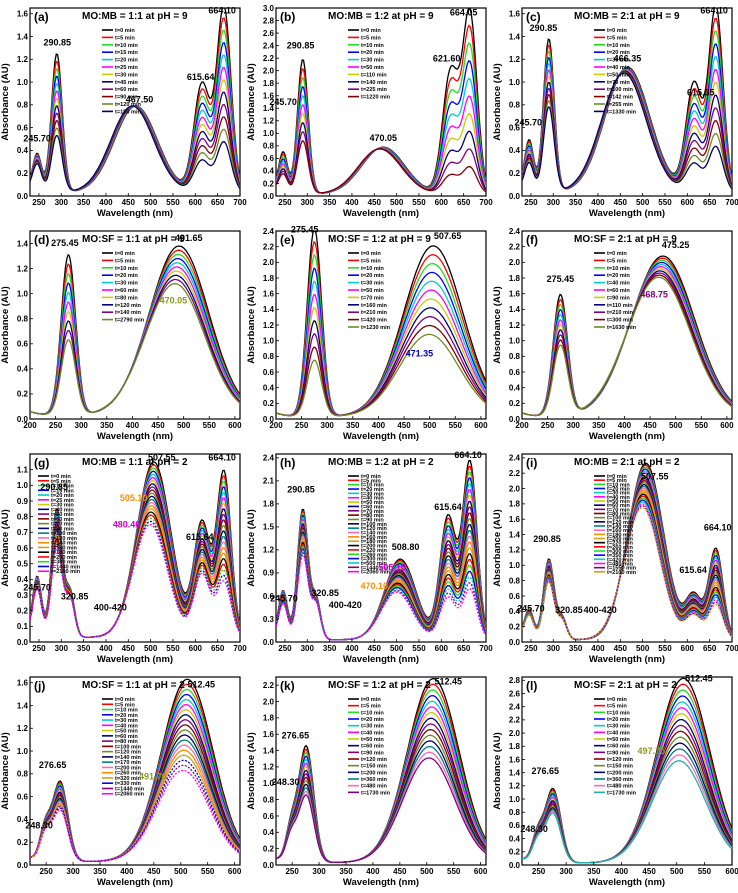  What do you see at coordinates (515, 127) in the screenshot?
I see `y-tick-label: 0.6` at bounding box center [515, 127].